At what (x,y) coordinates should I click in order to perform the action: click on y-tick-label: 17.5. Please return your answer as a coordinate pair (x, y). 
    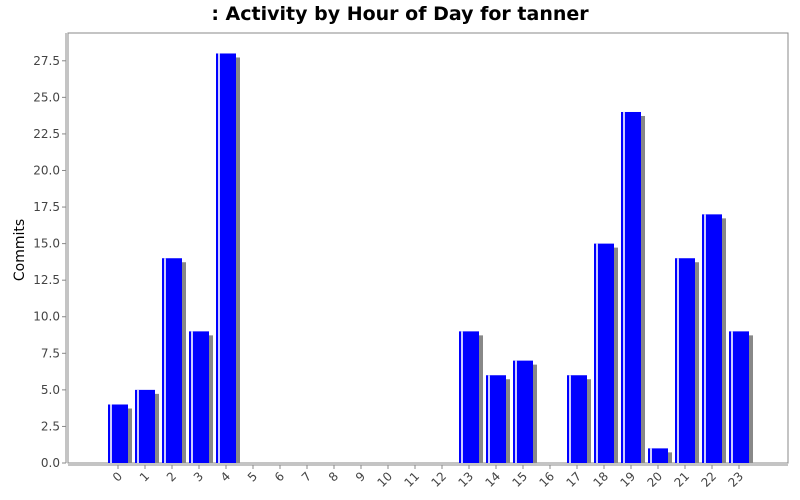
    Looking at the image, I should click on (46, 207).